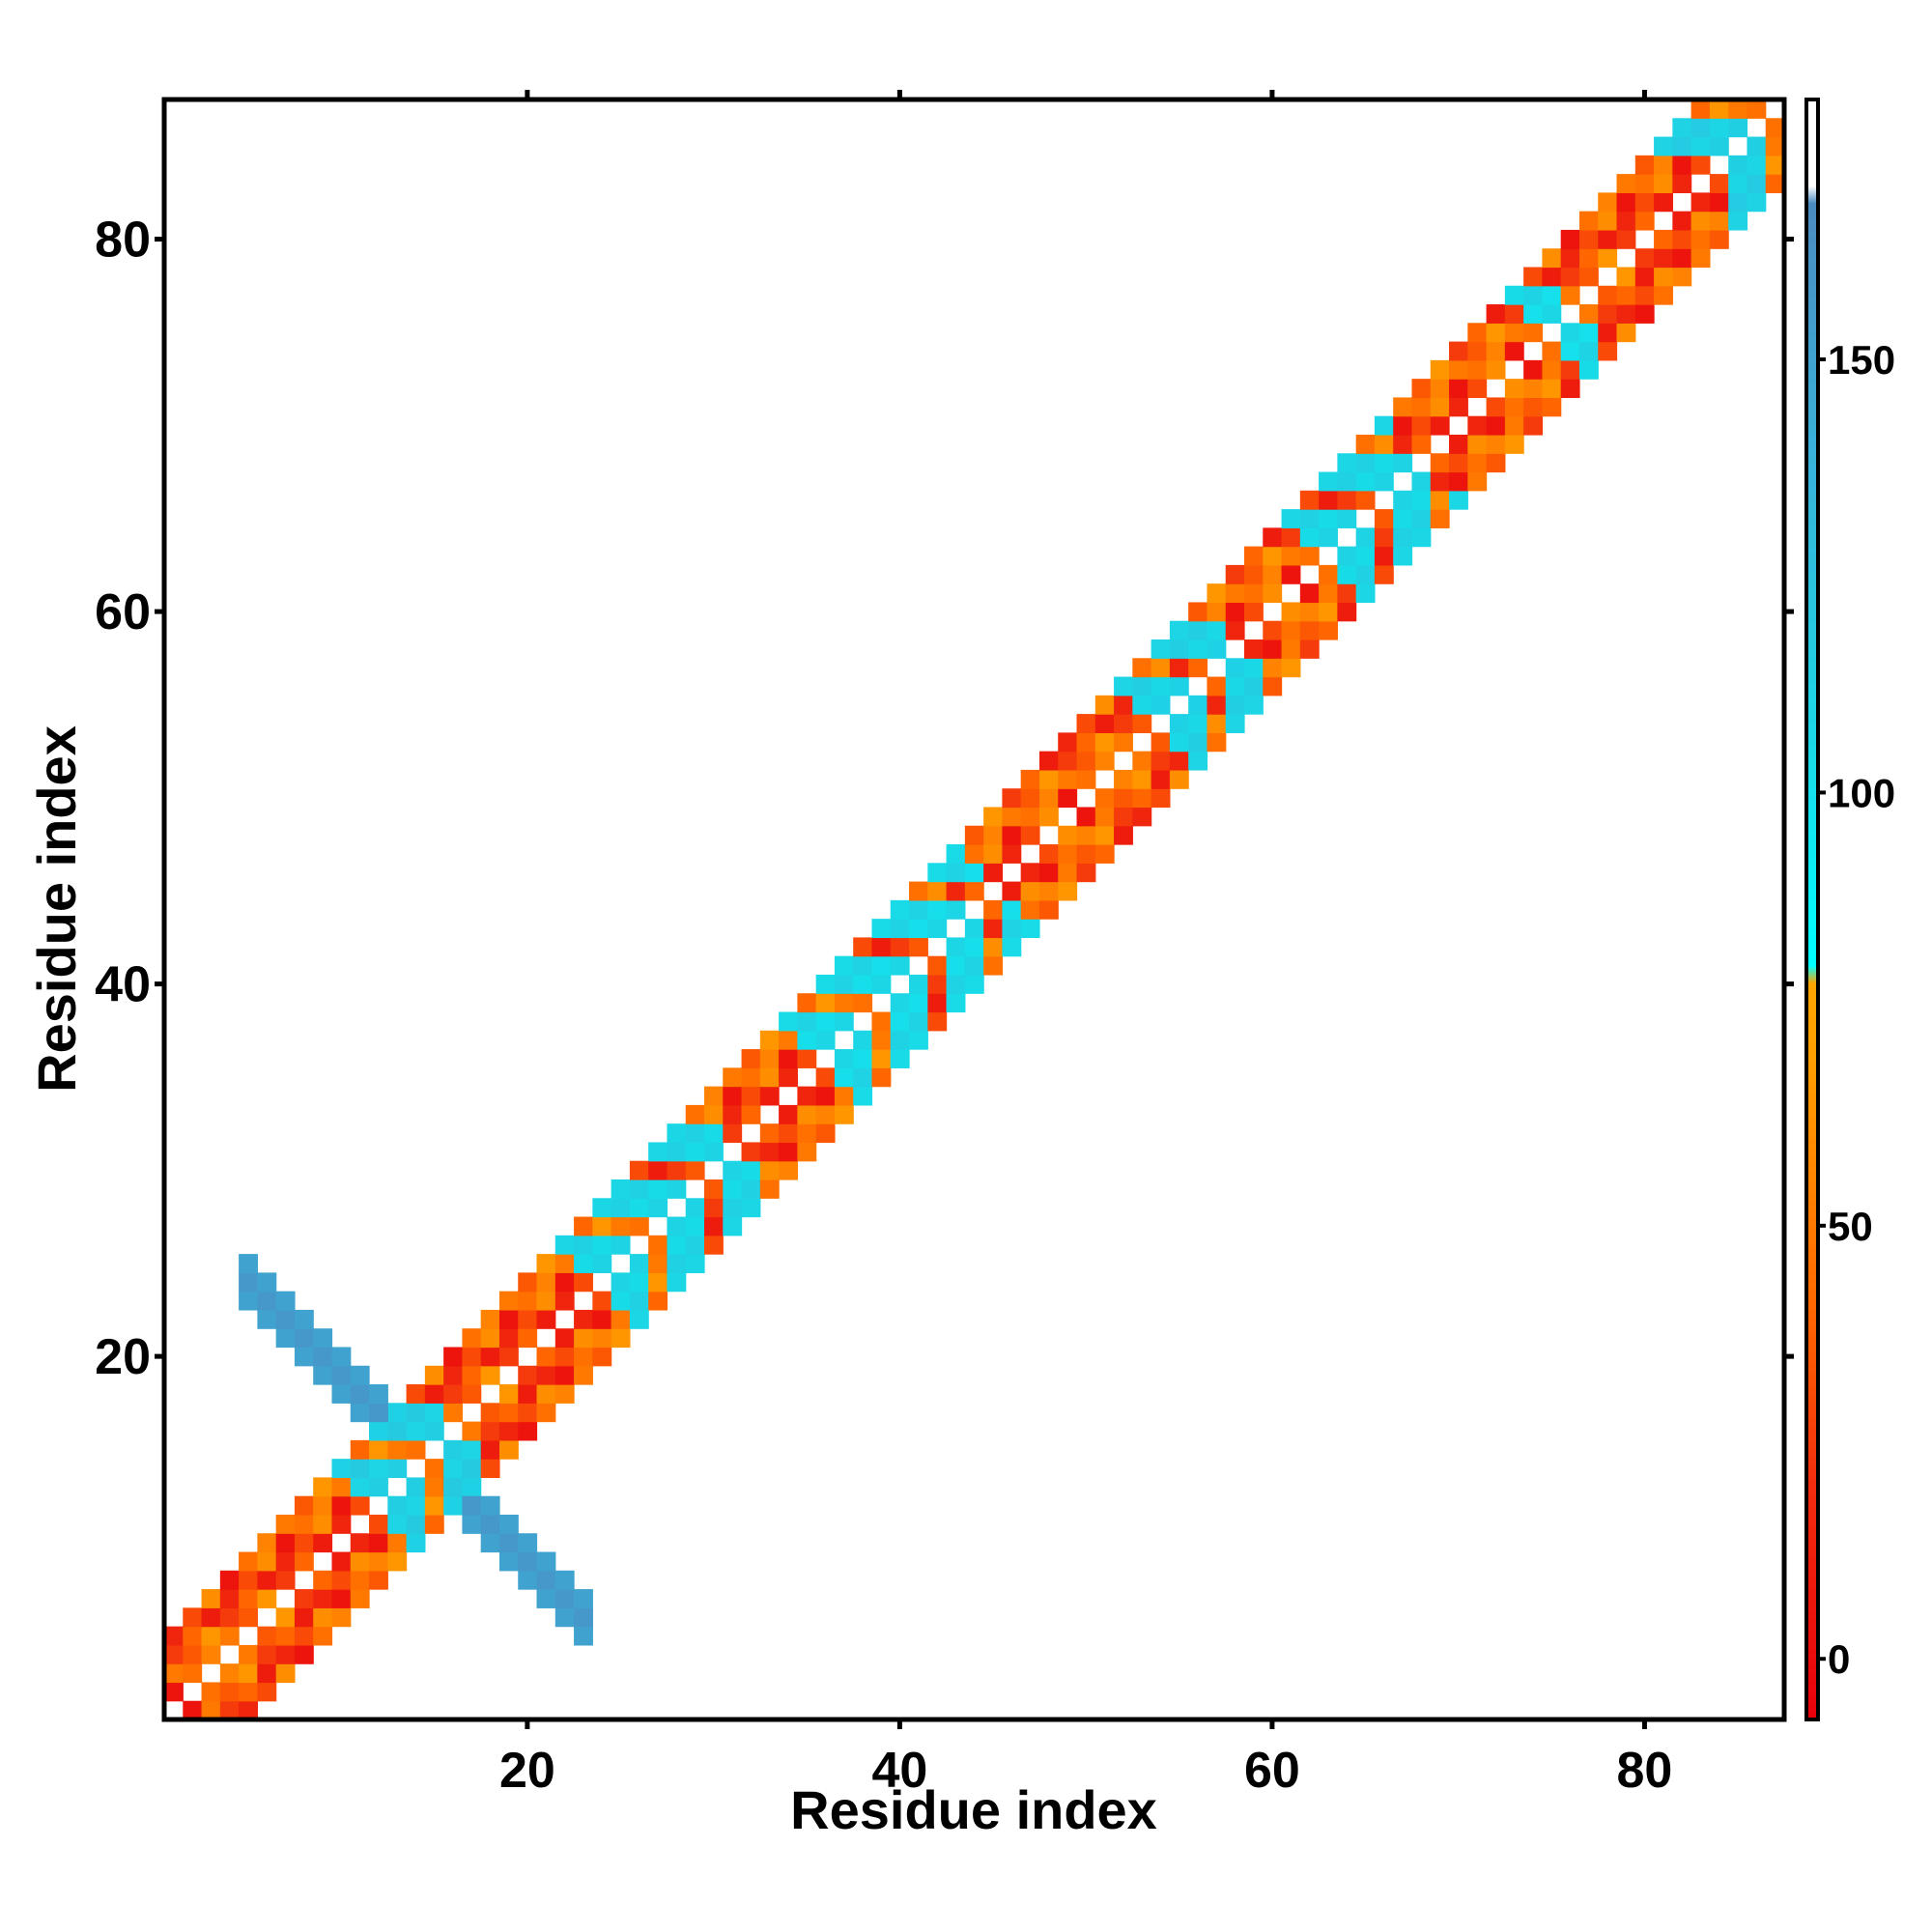 The width and height of the screenshot is (1932, 1932). I want to click on y-axis-title: Residue index, so click(56, 909).